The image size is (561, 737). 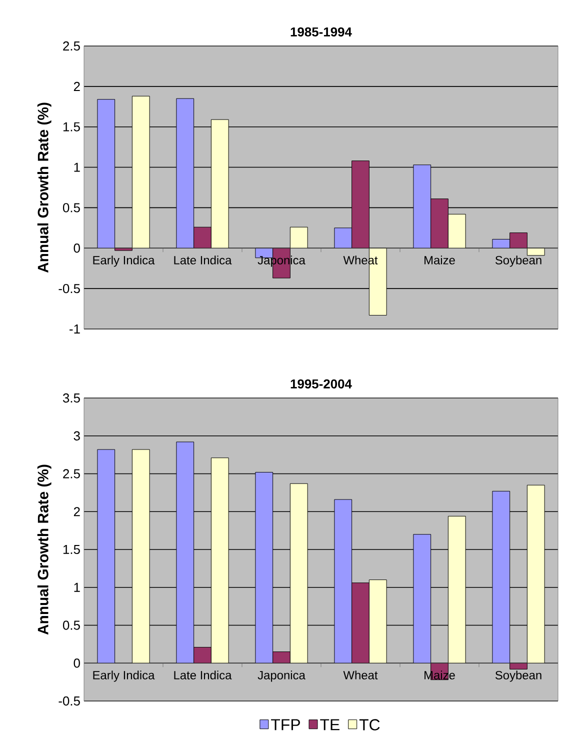 What do you see at coordinates (369, 724) in the screenshot?
I see `legend-label: TC` at bounding box center [369, 724].